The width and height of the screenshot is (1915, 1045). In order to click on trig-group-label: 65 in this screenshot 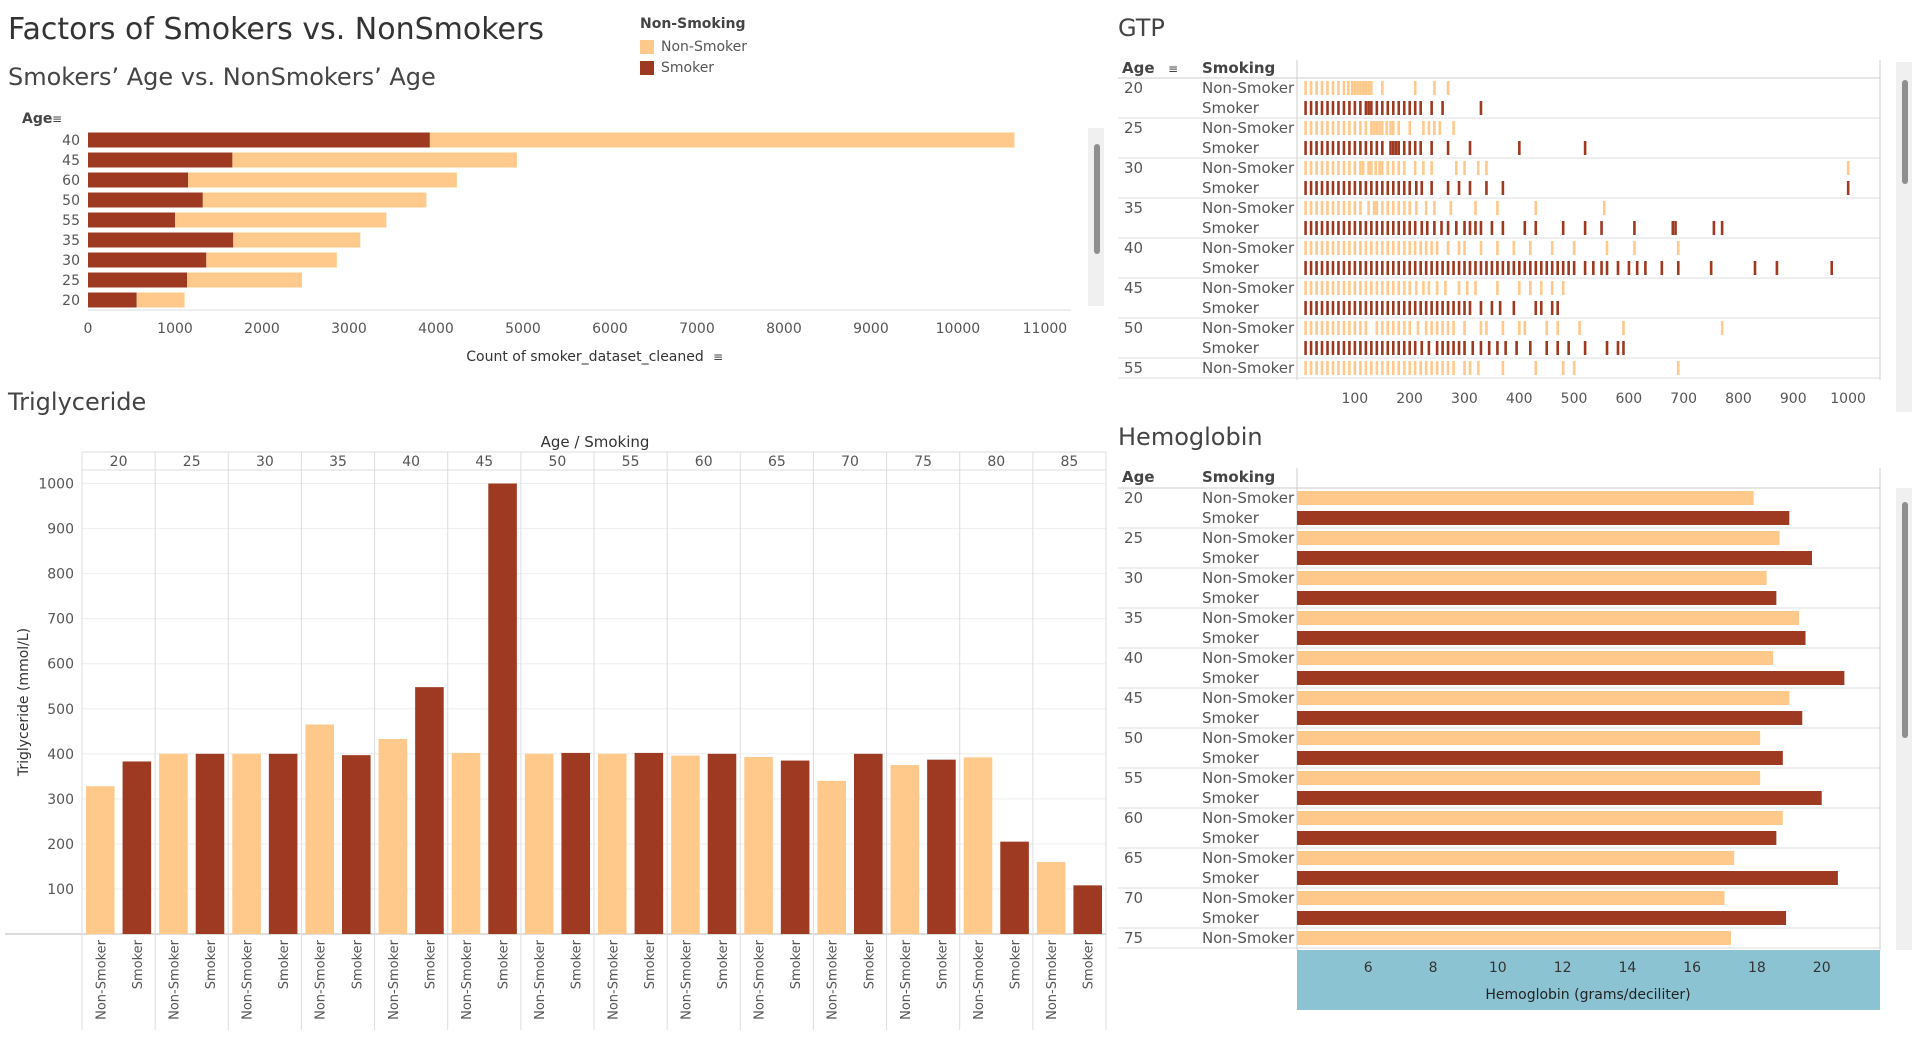, I will do `click(777, 462)`.